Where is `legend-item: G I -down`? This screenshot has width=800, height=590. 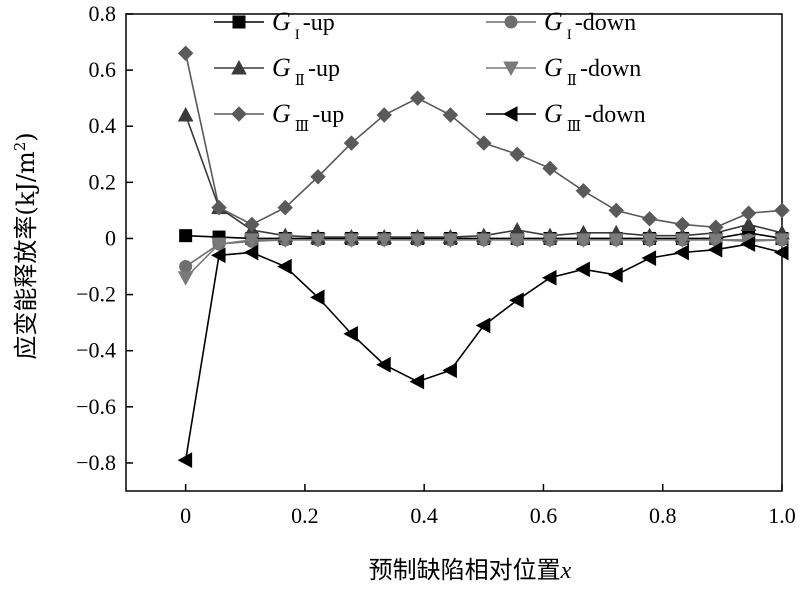 legend-item: G I -down is located at coordinates (561, 25).